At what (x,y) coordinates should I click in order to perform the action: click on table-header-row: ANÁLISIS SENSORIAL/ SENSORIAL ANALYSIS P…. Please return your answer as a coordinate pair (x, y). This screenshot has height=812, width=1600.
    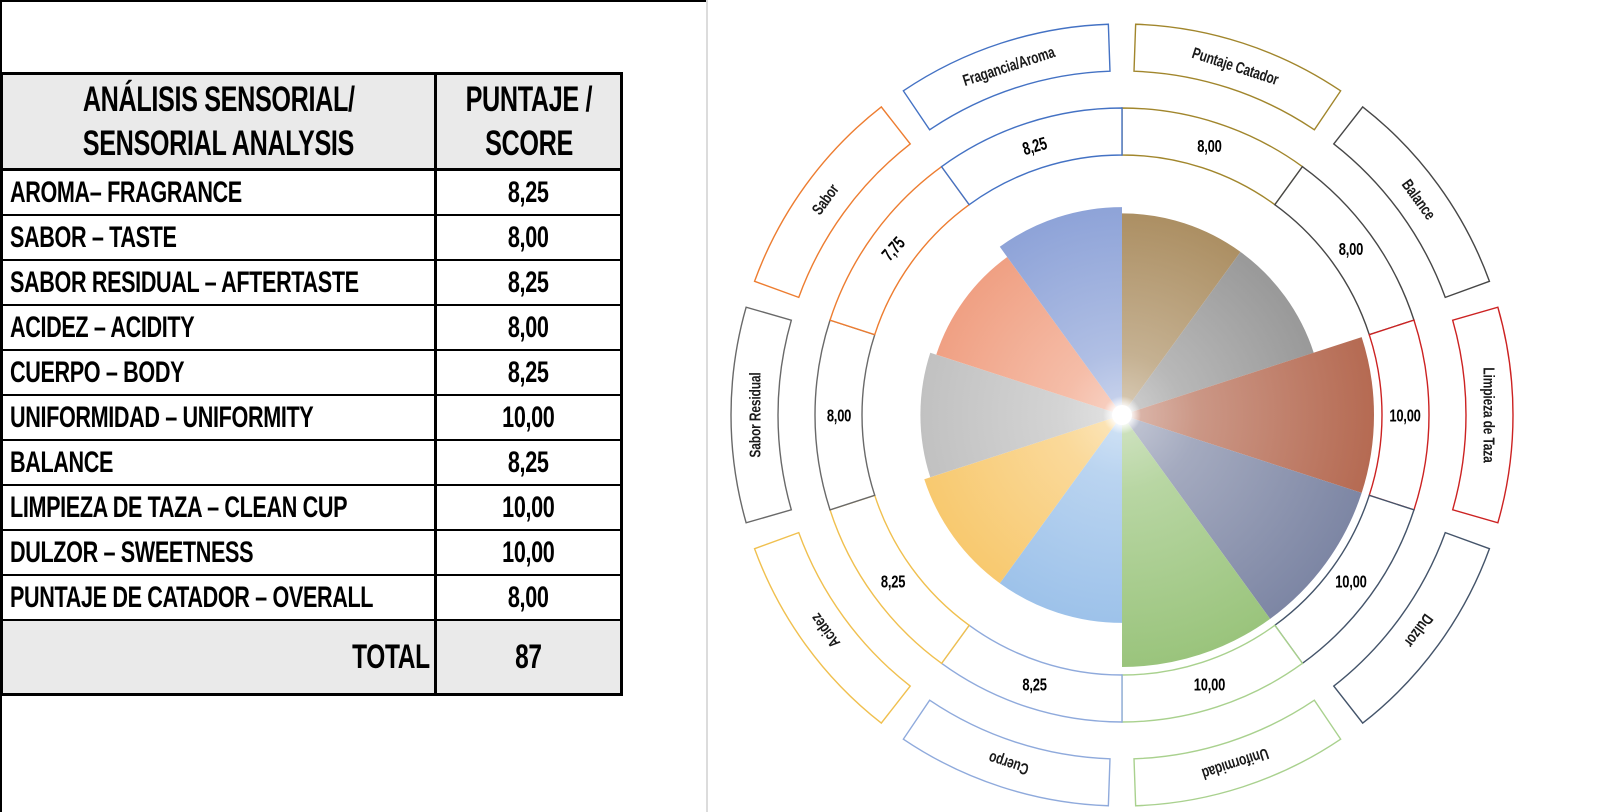
    Looking at the image, I should click on (311, 123).